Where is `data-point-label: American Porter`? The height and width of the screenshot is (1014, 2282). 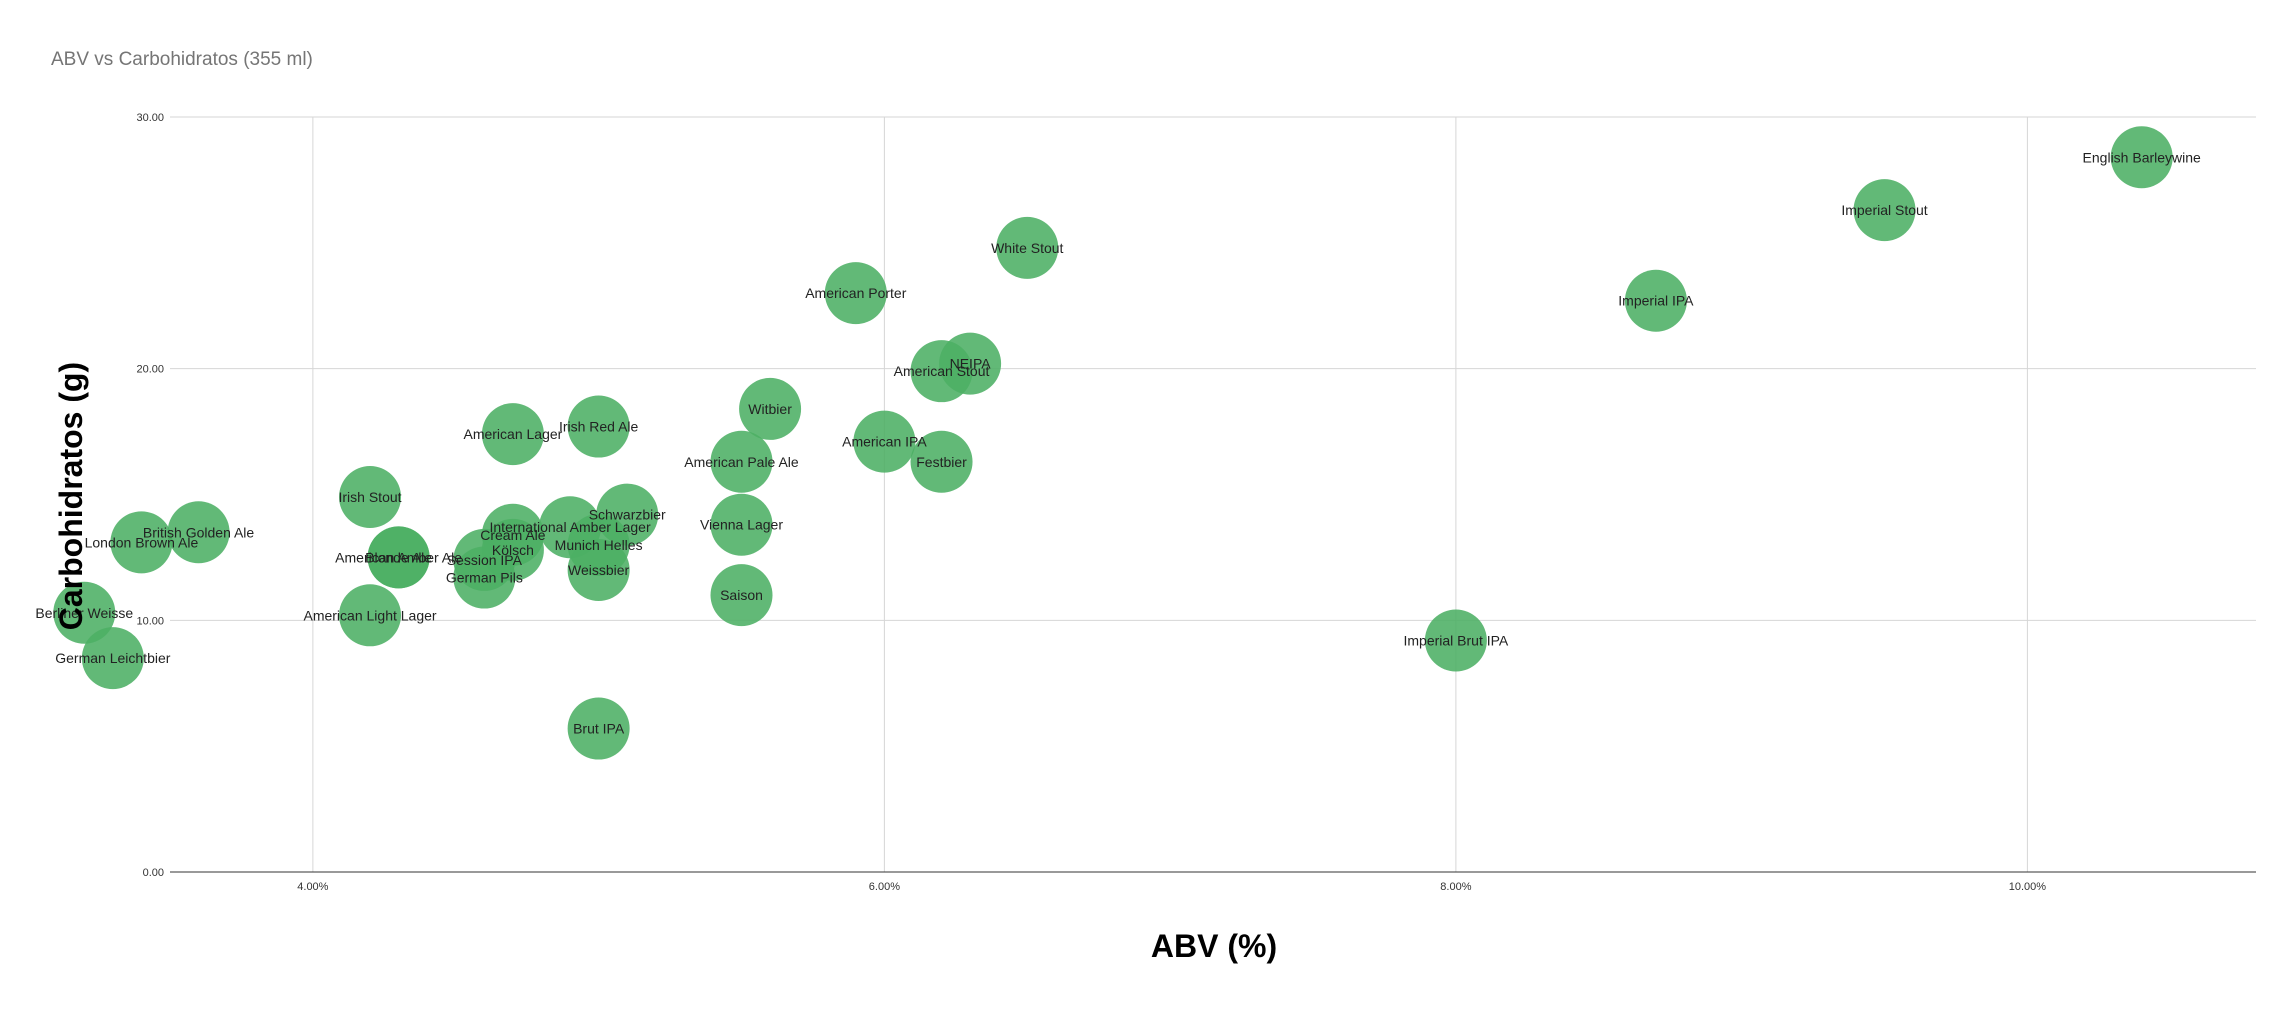
data-point-label: American Porter is located at coordinates (855, 293).